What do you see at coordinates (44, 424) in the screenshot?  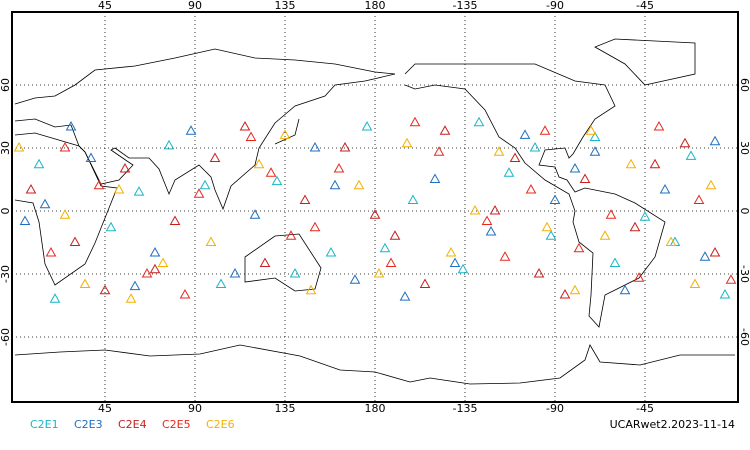 I see `legend-entry: C2E1` at bounding box center [44, 424].